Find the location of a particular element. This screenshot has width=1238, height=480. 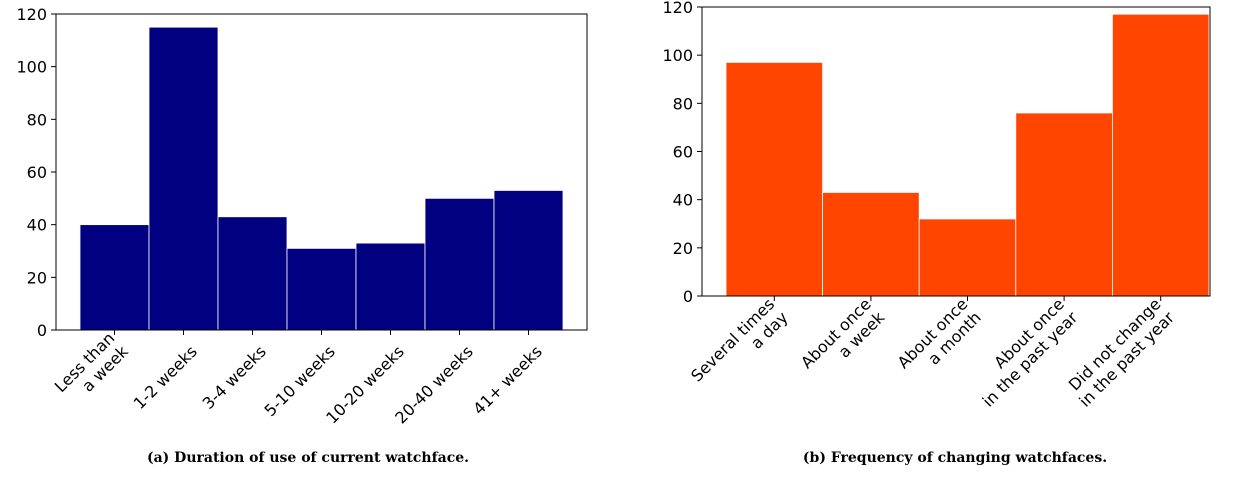

x-tick-label-b-4: Did not changein the past year is located at coordinates (1120, 352).